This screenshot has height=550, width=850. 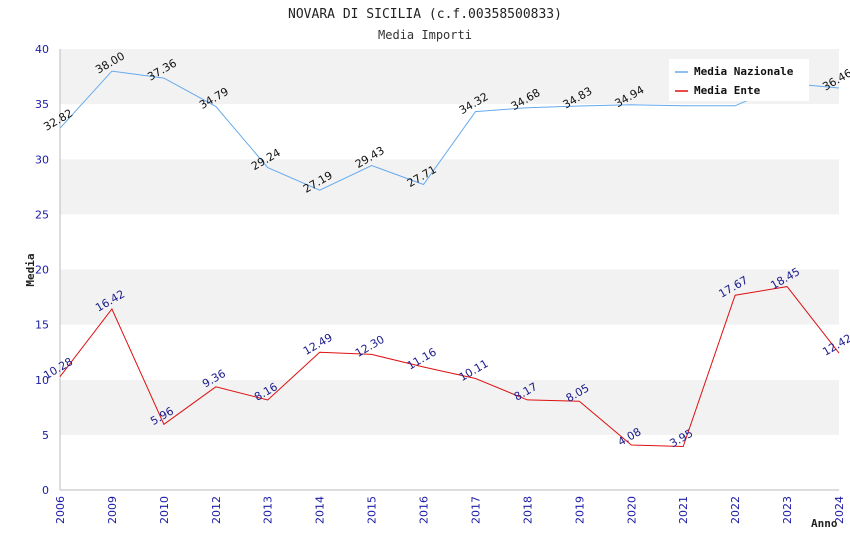 What do you see at coordinates (320, 510) in the screenshot?
I see `x-tick-label: 2014` at bounding box center [320, 510].